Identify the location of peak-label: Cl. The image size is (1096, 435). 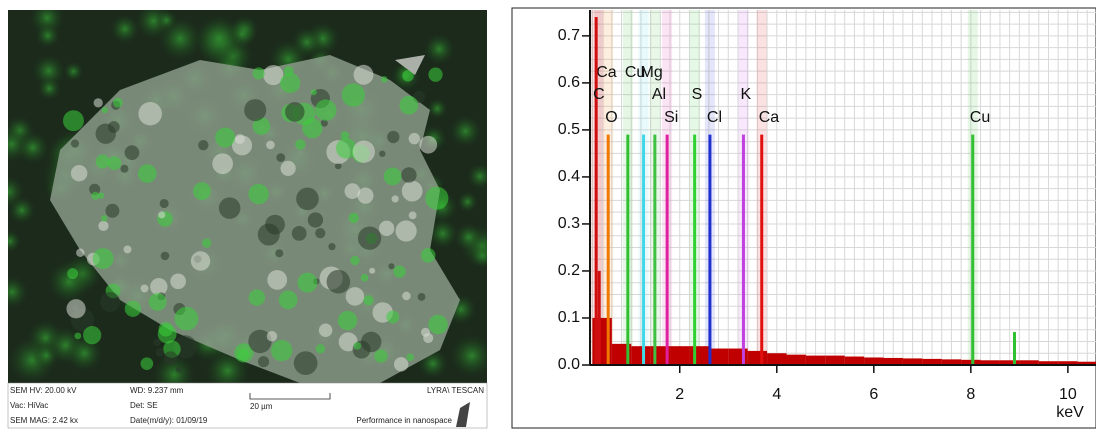
(714, 117).